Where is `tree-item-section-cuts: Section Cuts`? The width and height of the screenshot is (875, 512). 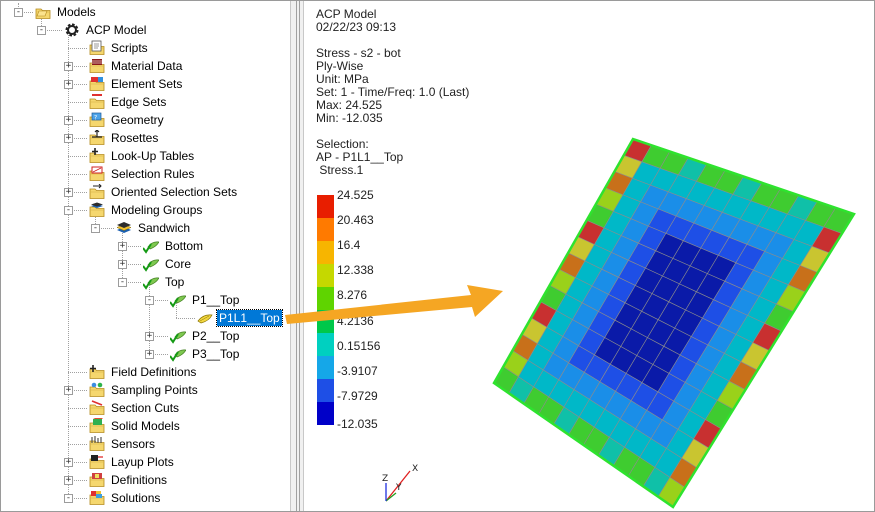
tree-item-section-cuts: Section Cuts is located at coordinates (145, 408).